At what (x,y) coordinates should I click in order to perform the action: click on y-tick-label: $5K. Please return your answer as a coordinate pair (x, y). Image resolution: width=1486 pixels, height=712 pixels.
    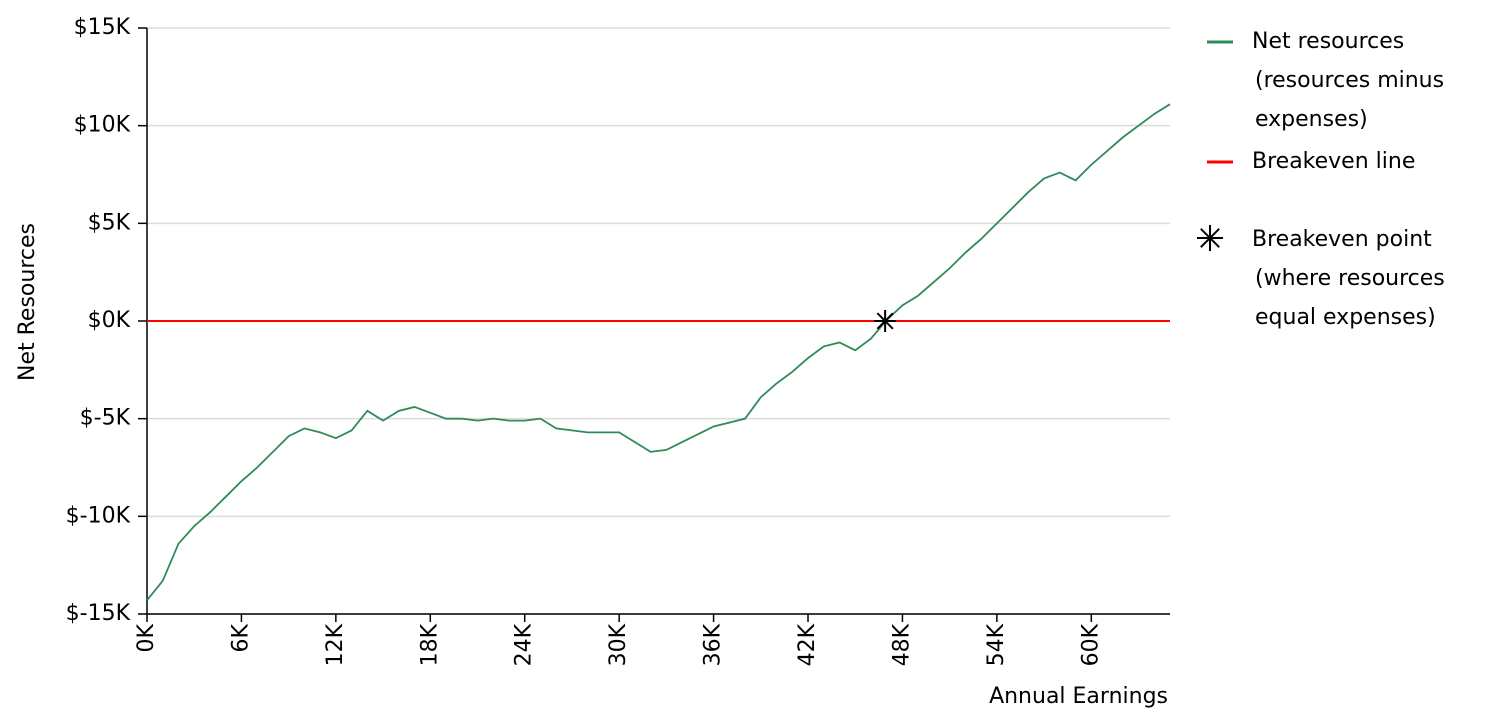
    Looking at the image, I should click on (109, 222).